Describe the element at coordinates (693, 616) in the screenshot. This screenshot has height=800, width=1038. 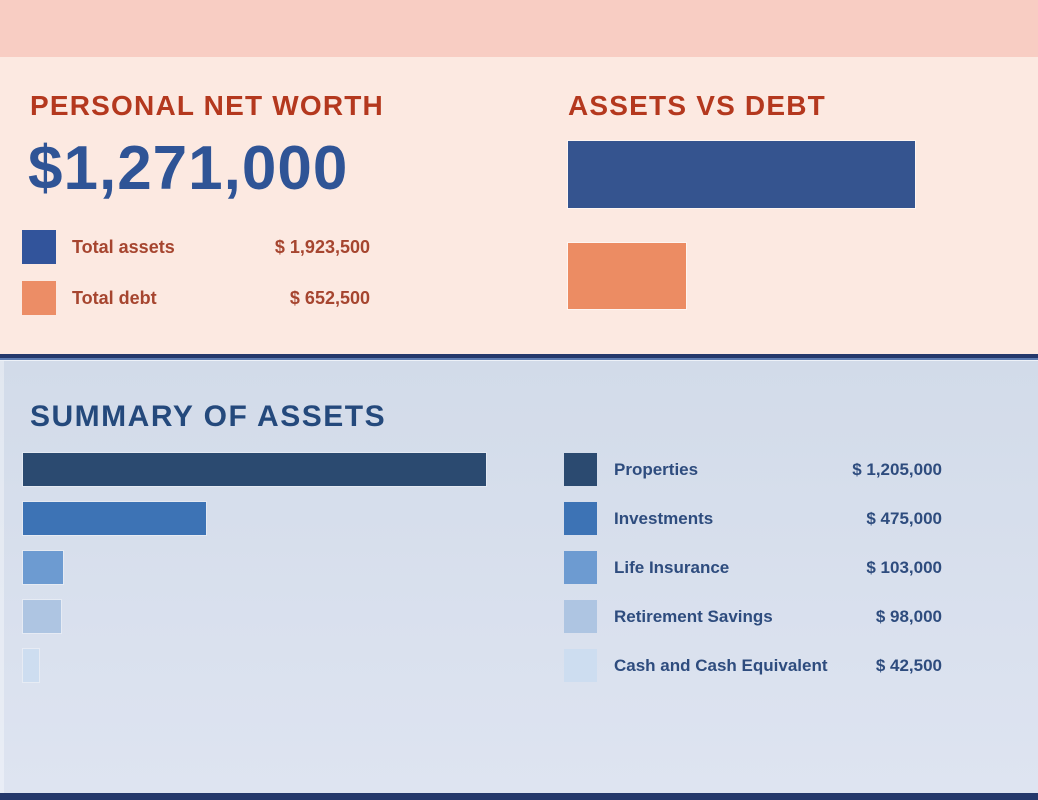
I see `legend-label: Retirement Savings` at that location.